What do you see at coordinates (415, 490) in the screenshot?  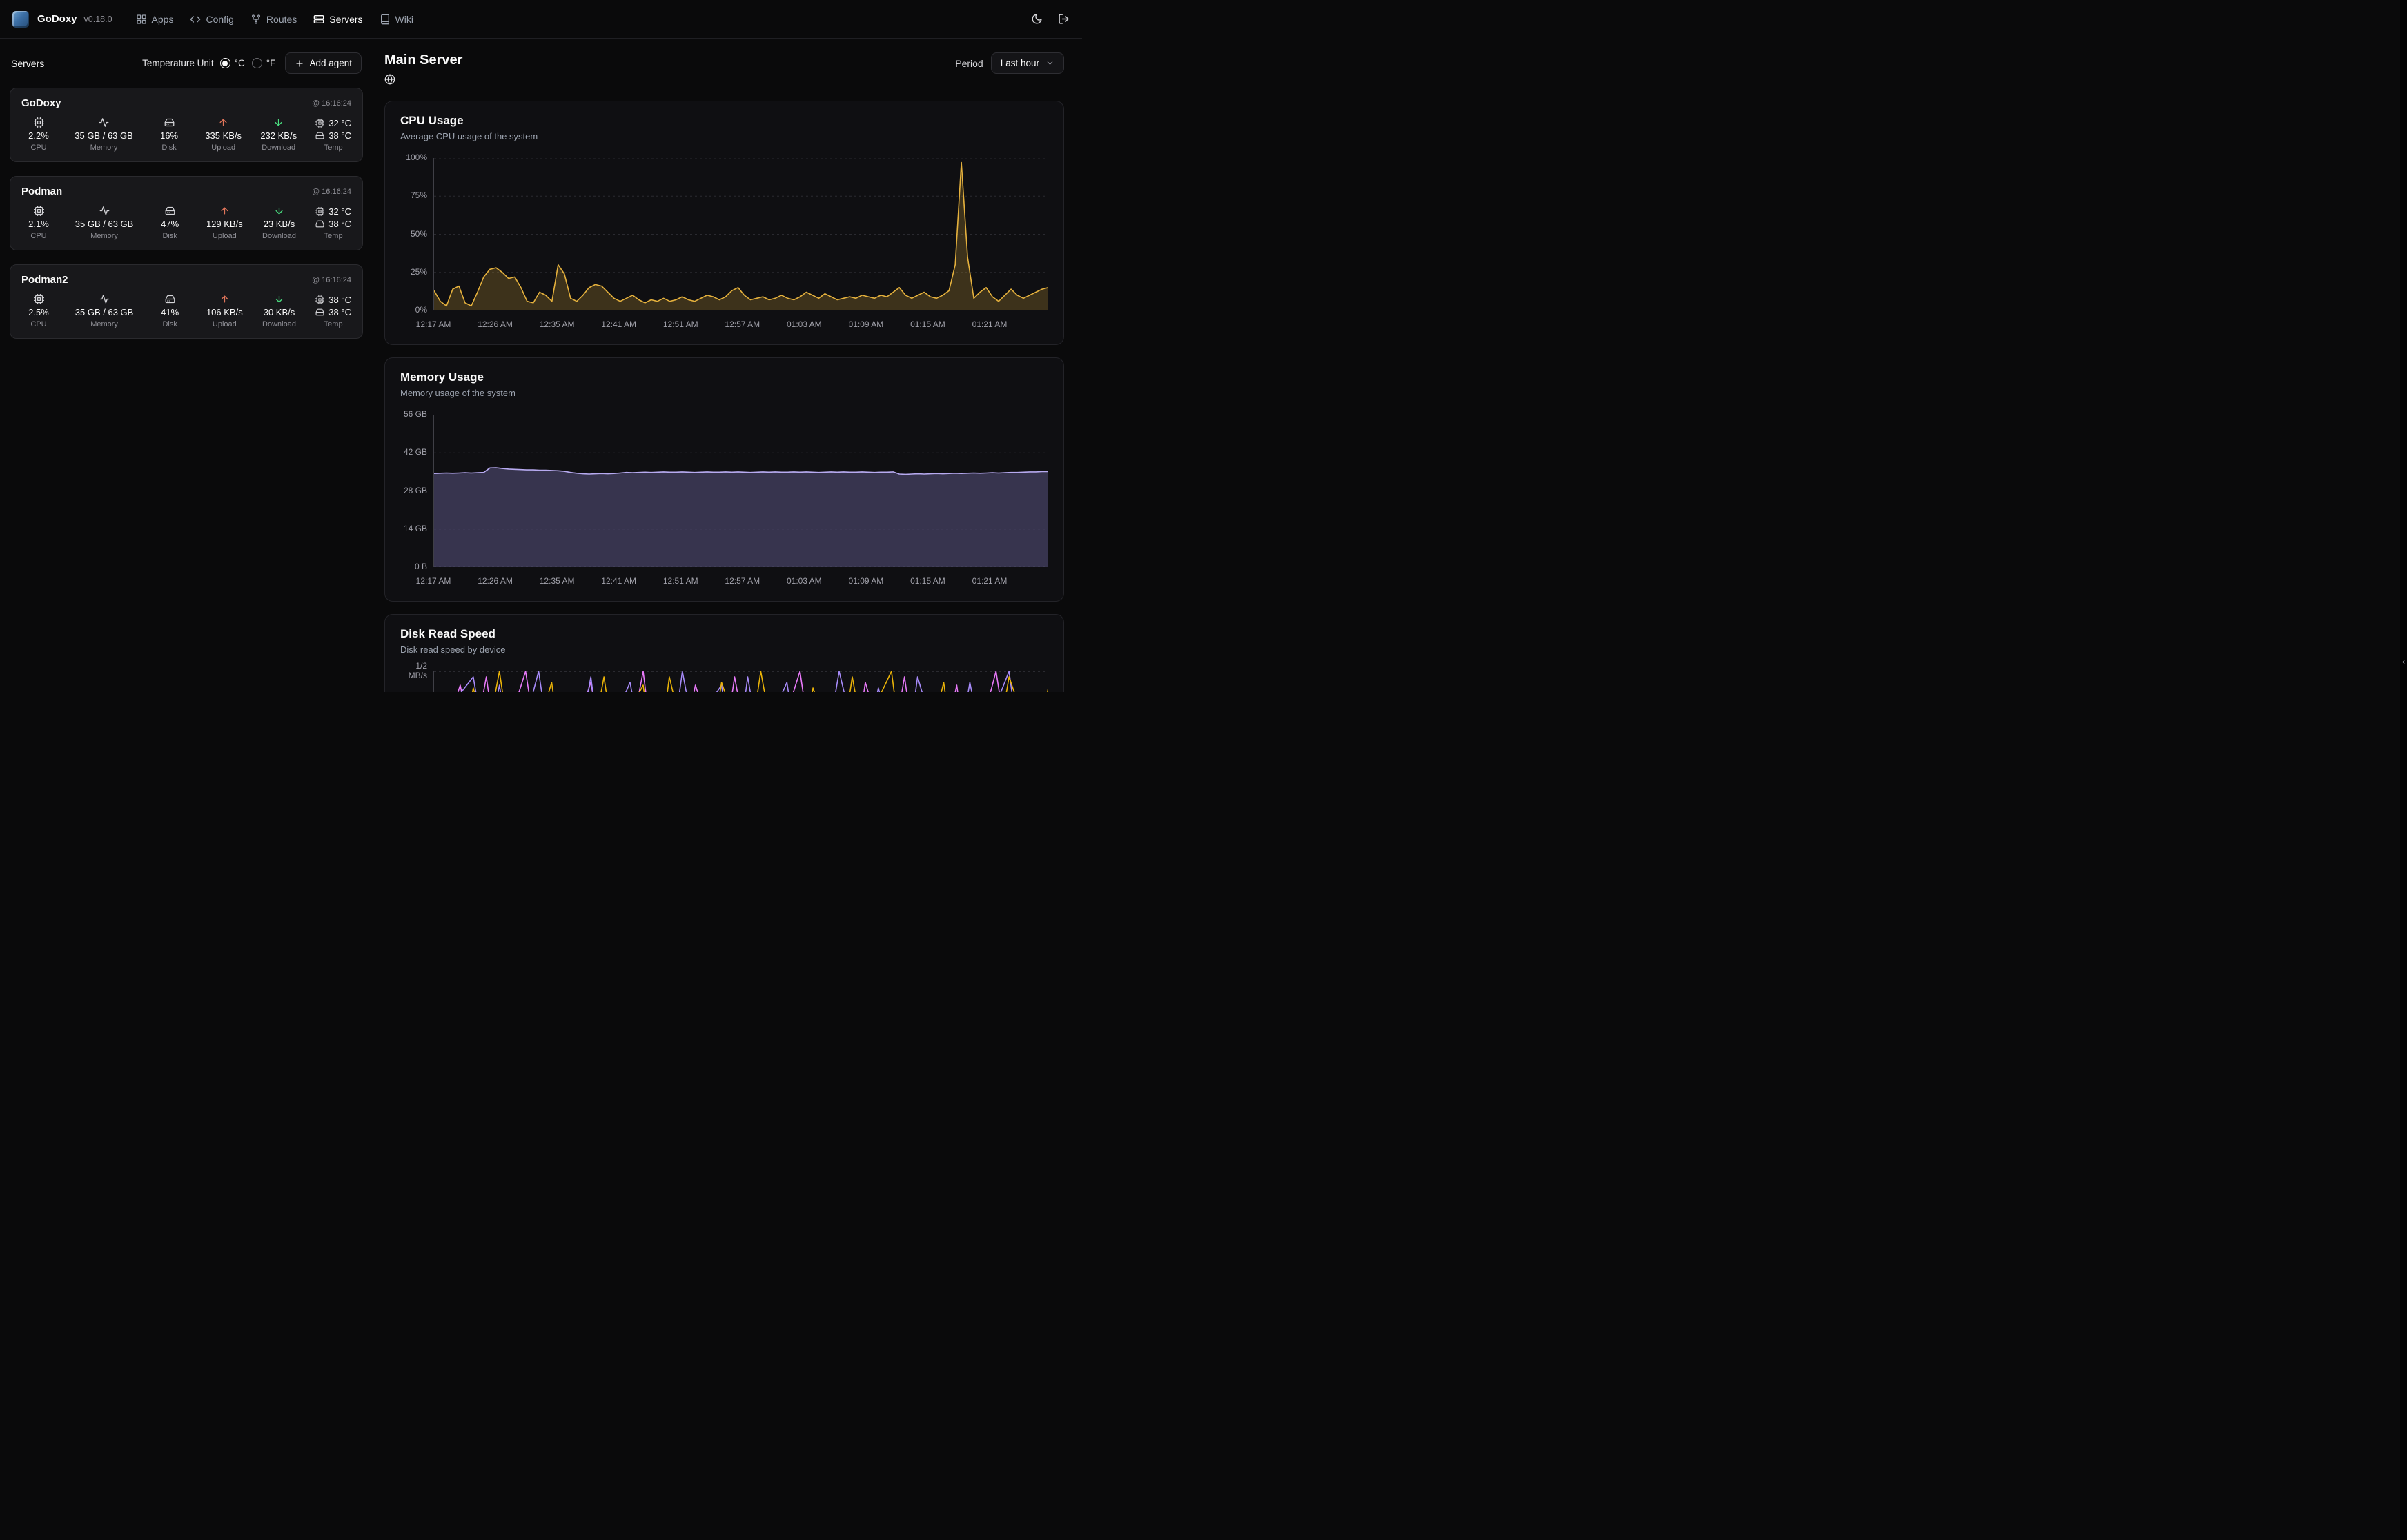 I see `y-tick-label: 28 GB` at bounding box center [415, 490].